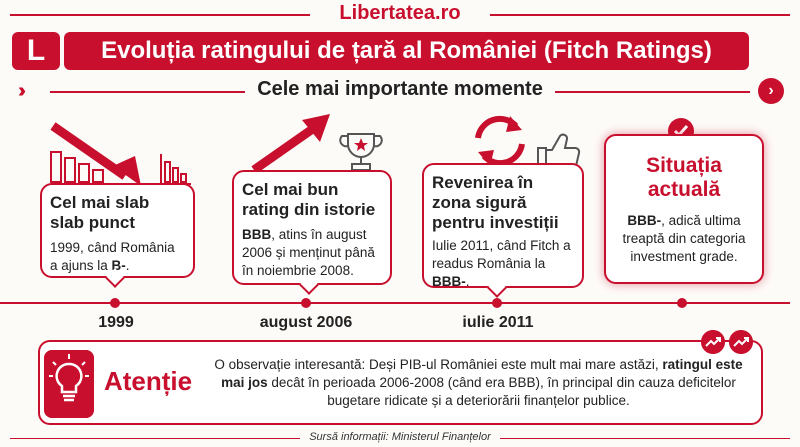 The height and width of the screenshot is (447, 800). What do you see at coordinates (498, 322) in the screenshot?
I see `timeline-year: iulie 2011` at bounding box center [498, 322].